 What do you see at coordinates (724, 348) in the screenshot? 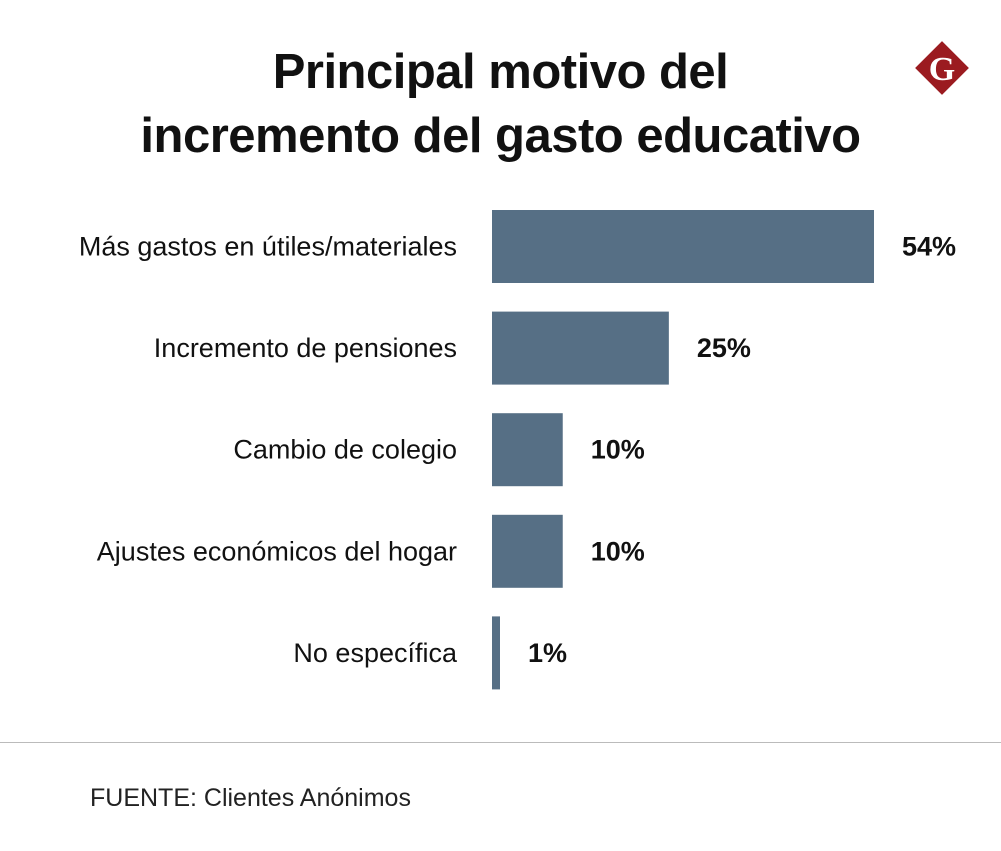
I see `value-label: 25%` at bounding box center [724, 348].